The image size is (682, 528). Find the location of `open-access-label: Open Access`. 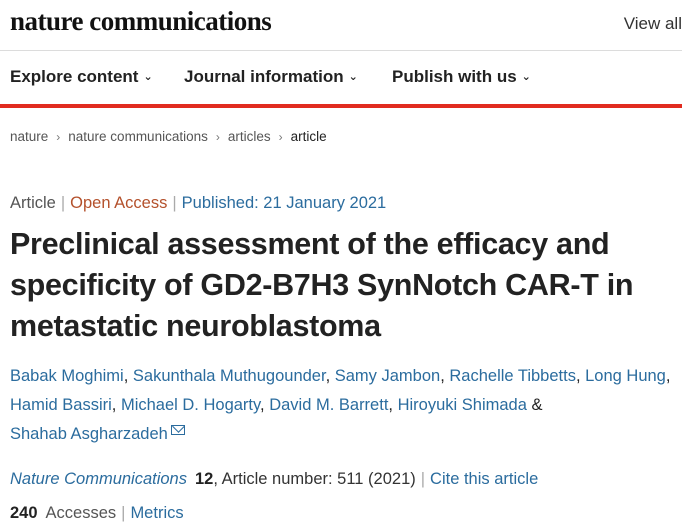

open-access-label: Open Access is located at coordinates (119, 203).